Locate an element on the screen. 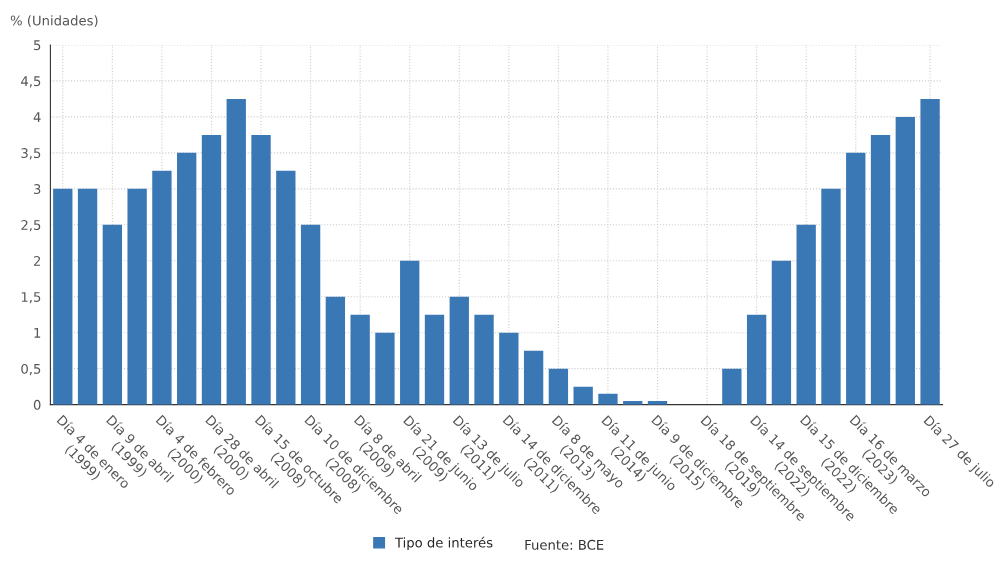 This screenshot has height=562, width=1008. y-tick-label: 2,5 is located at coordinates (31, 226).